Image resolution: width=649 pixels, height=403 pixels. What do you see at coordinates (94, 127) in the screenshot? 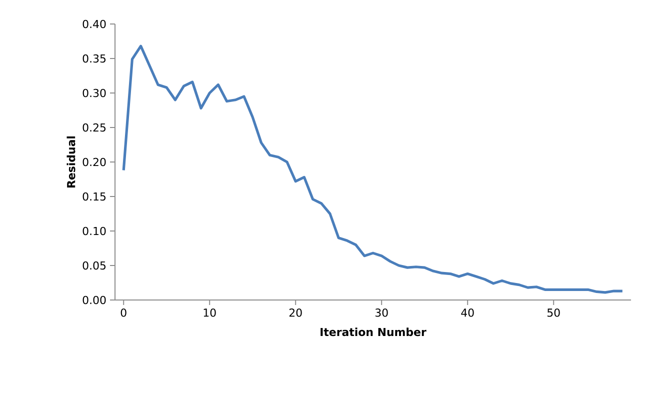
I see `y-tick-label: 0.25` at bounding box center [94, 127].